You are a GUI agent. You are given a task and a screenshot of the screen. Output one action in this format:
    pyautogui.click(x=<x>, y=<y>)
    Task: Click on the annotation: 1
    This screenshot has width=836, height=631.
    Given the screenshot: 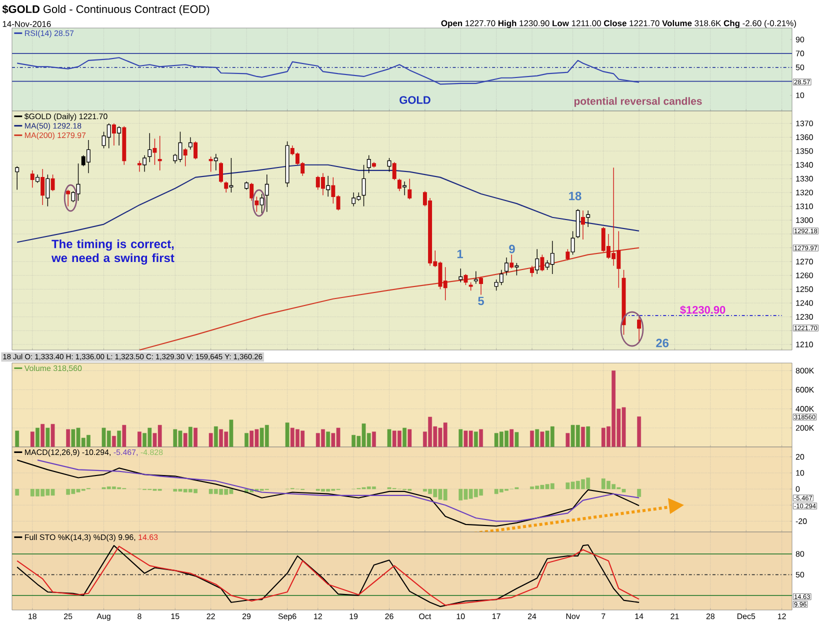 What is the action you would take?
    pyautogui.click(x=460, y=254)
    